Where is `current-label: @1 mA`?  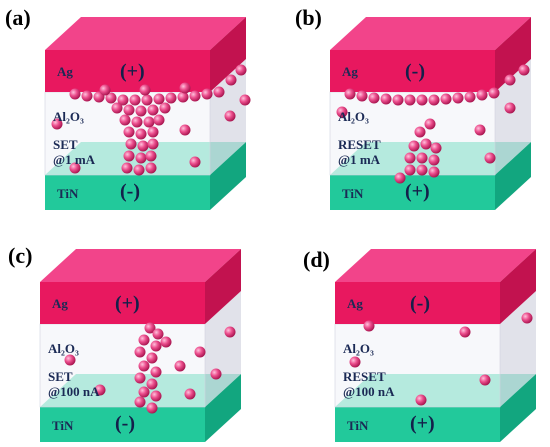 current-label: @1 mA is located at coordinates (74, 159).